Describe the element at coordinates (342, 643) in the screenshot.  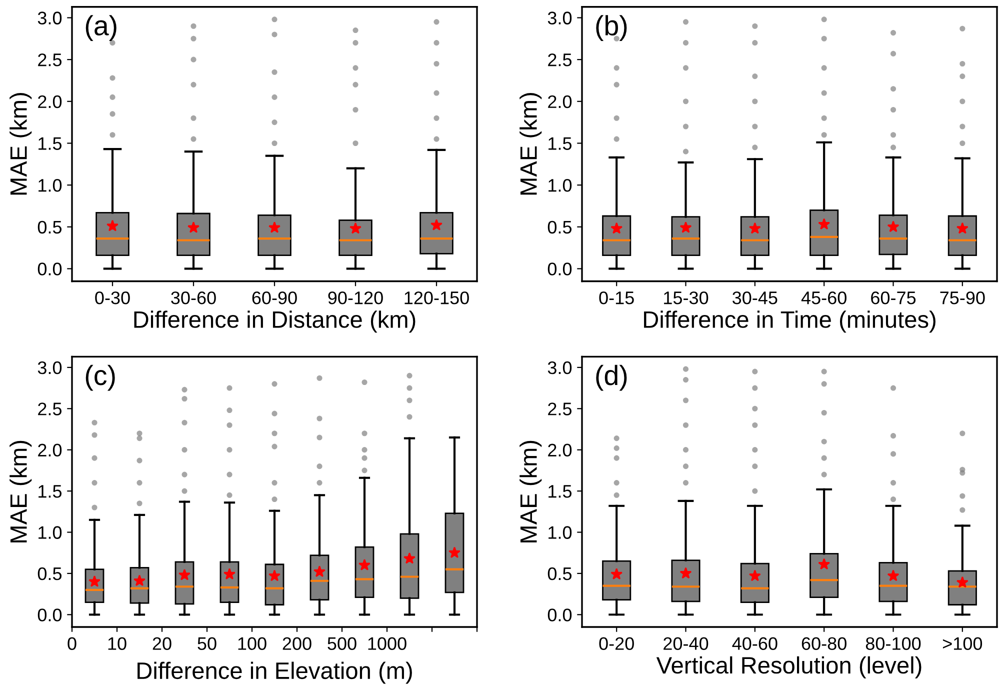
I see `text: 500` at that location.